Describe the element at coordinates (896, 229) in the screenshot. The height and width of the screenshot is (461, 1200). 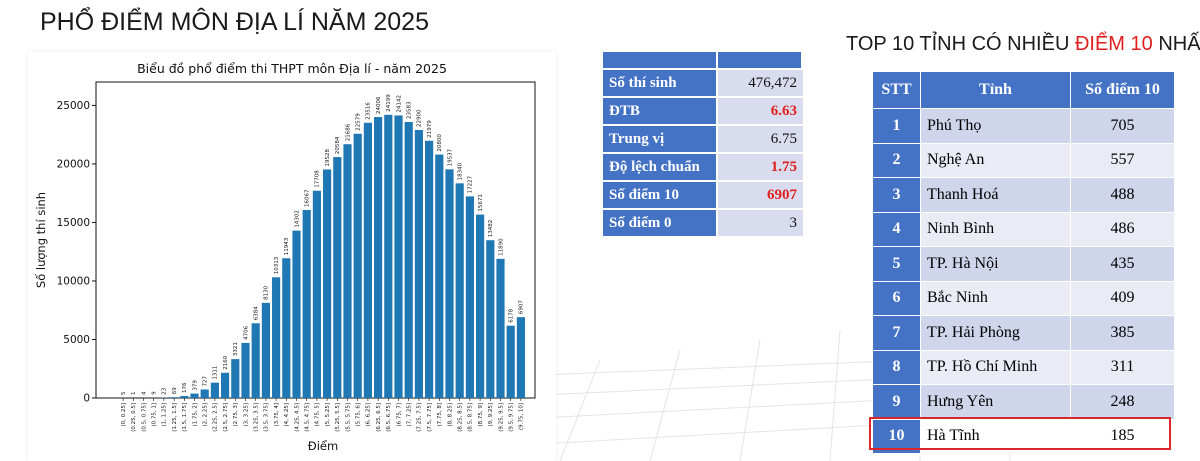
I see `rank-cell: 4` at that location.